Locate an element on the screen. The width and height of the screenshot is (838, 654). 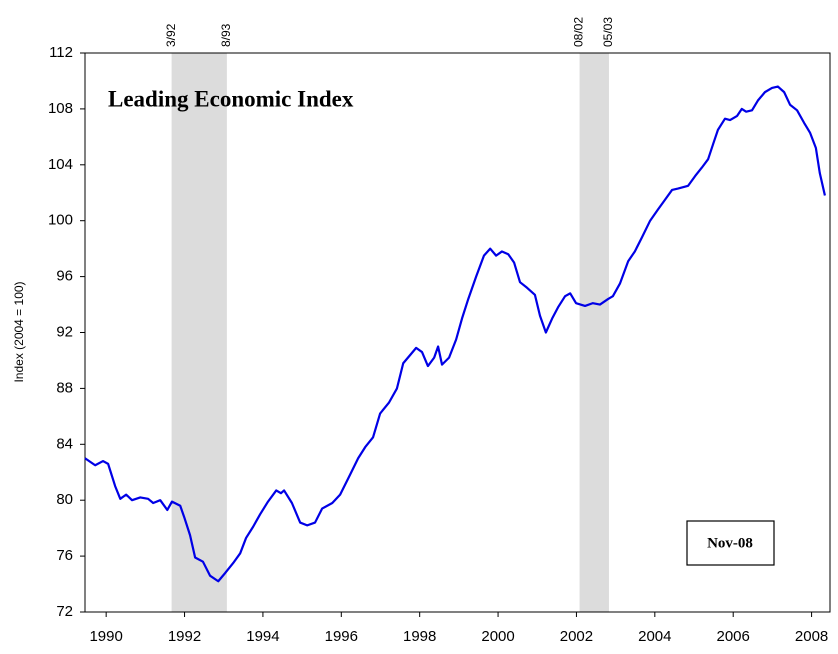
annotation: Nov-08 is located at coordinates (730, 543).